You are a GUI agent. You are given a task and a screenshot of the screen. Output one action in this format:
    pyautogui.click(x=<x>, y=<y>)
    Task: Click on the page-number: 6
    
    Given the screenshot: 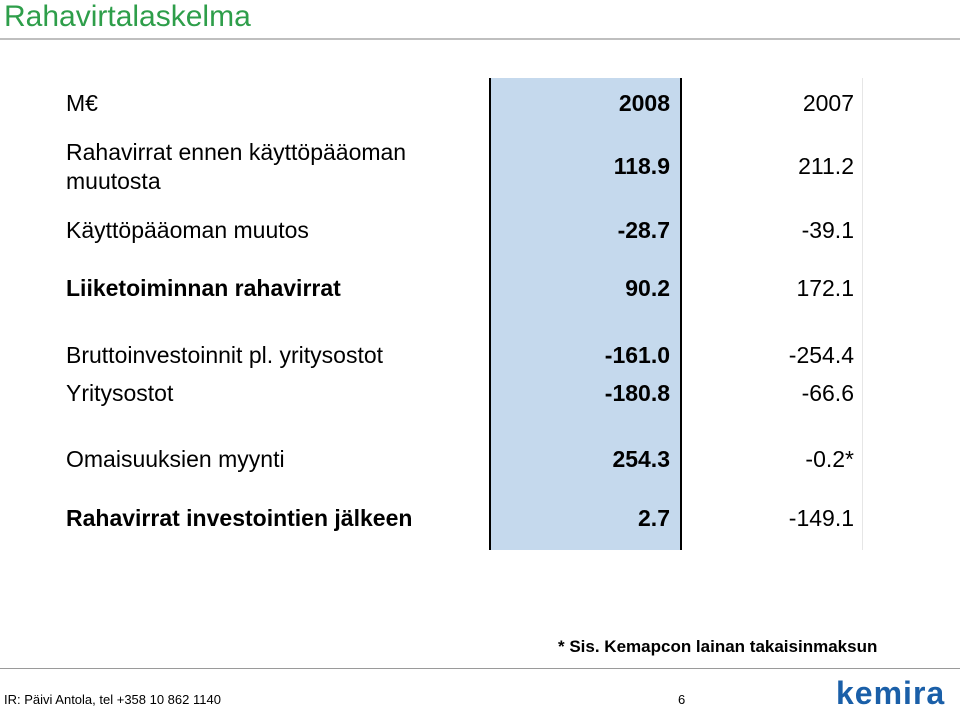 What is the action you would take?
    pyautogui.click(x=682, y=699)
    